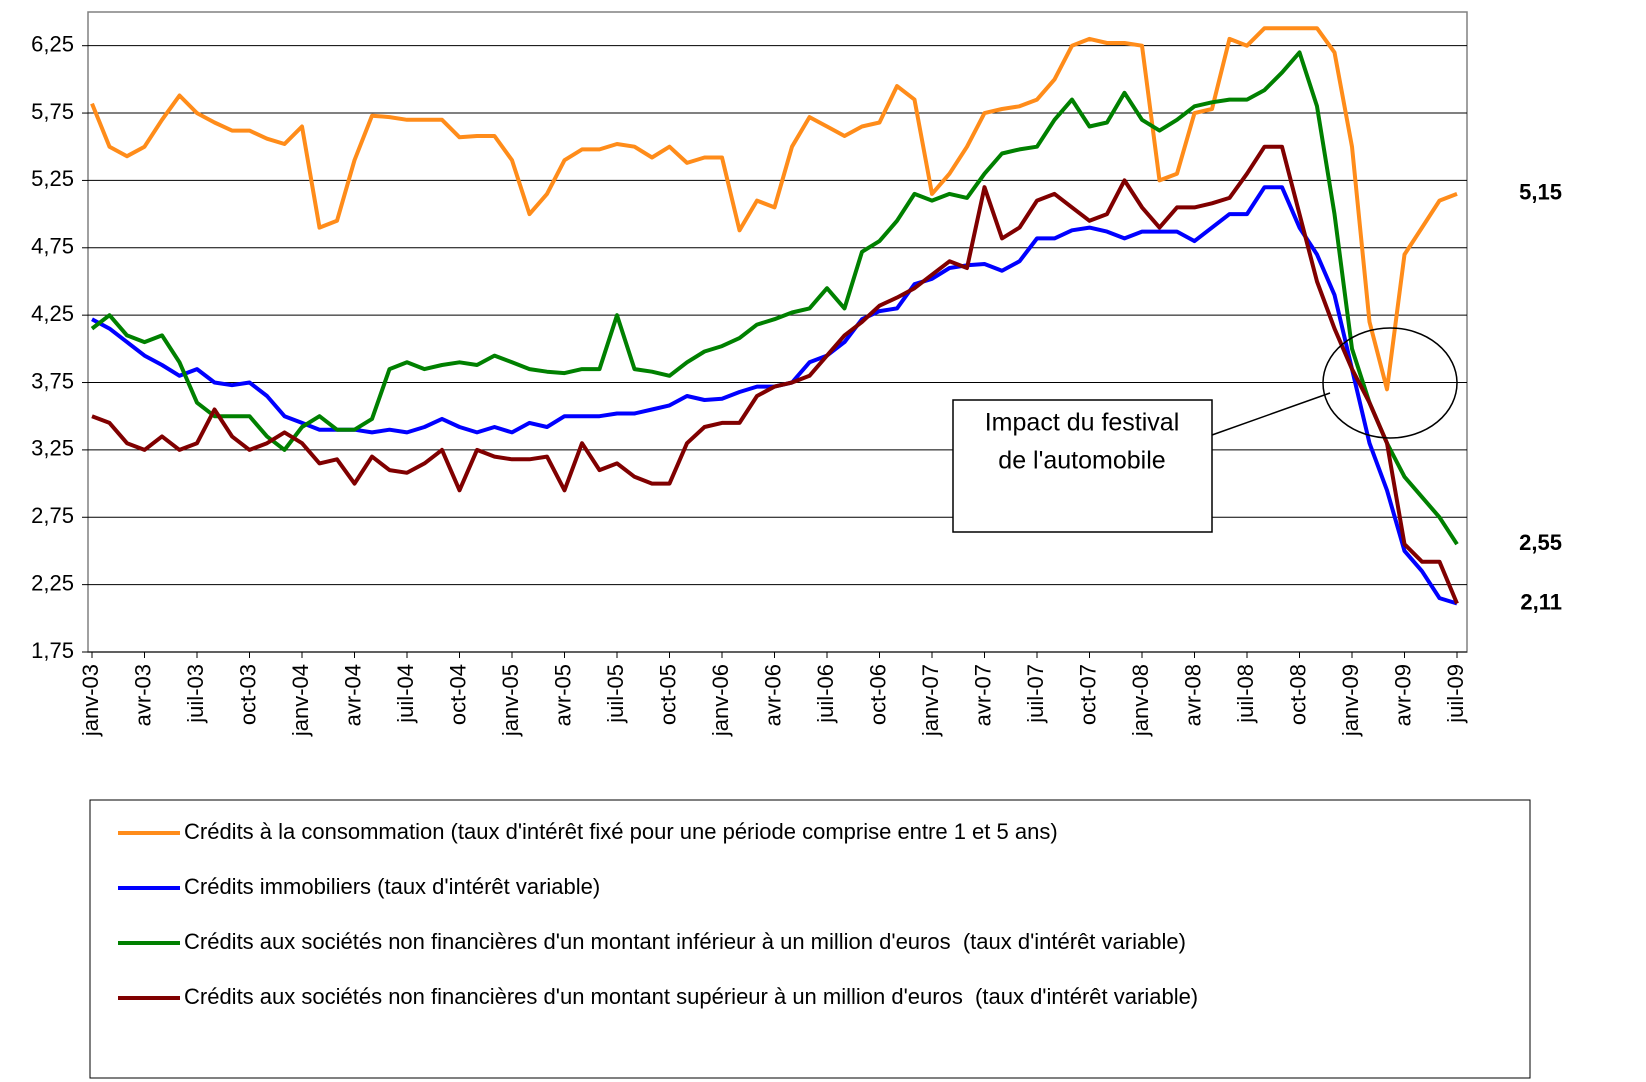  What do you see at coordinates (142, 695) in the screenshot?
I see `x-tick-label: avr-03` at bounding box center [142, 695].